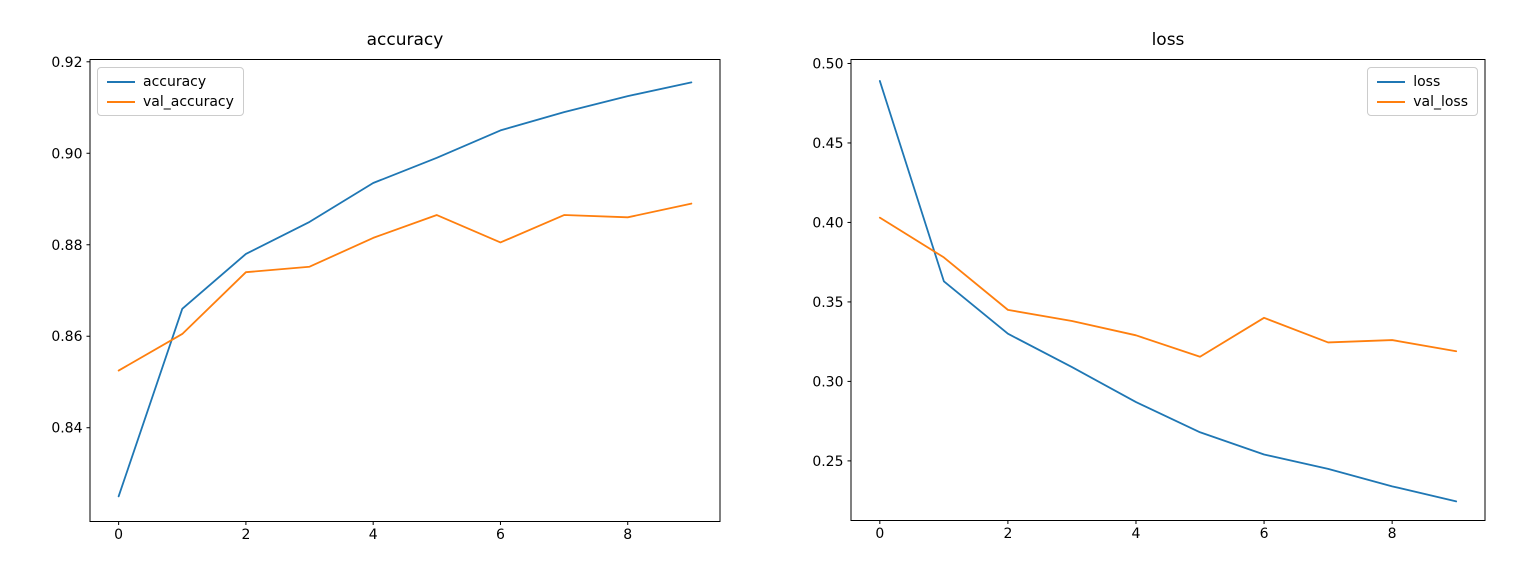 The width and height of the screenshot is (1535, 567). I want to click on y-tick-label: 0.88, so click(66, 246).